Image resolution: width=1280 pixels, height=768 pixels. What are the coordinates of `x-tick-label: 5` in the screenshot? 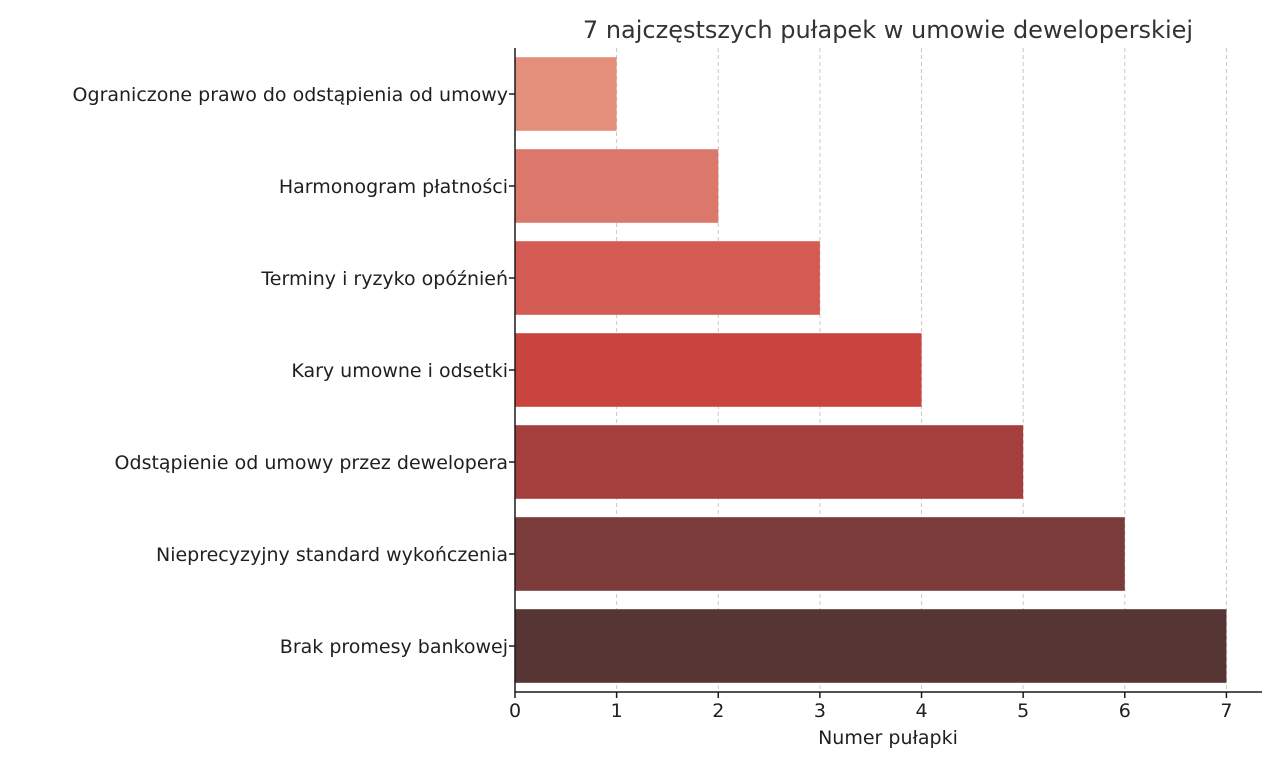 It's located at (1023, 711).